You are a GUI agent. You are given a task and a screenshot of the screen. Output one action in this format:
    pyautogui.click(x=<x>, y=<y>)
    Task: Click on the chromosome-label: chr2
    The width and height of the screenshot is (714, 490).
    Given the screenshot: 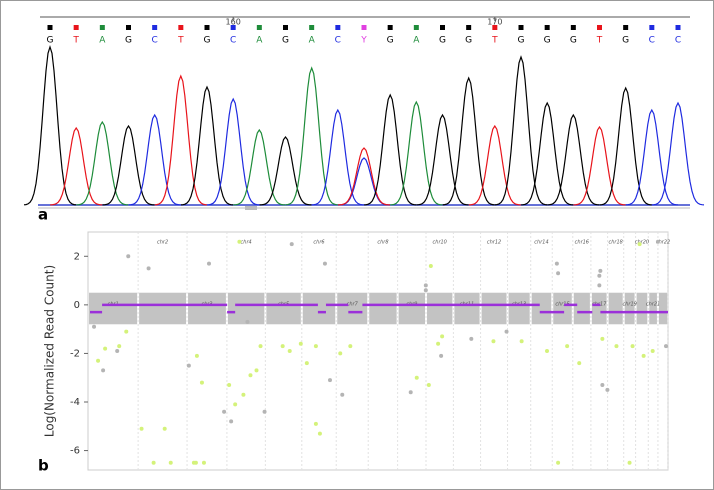 What is the action you would take?
    pyautogui.click(x=162, y=243)
    